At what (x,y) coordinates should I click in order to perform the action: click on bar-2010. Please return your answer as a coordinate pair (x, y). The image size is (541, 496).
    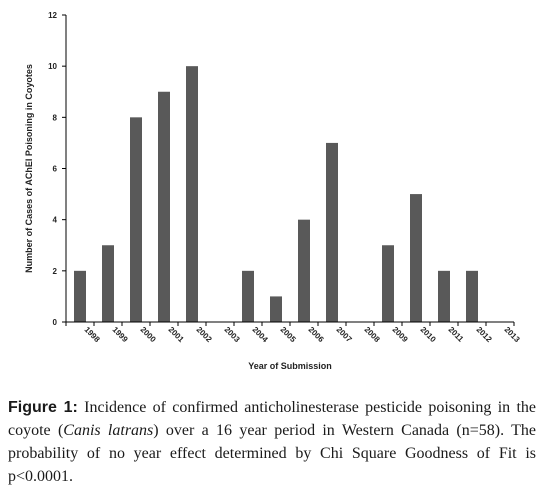
    Looking at the image, I should click on (416, 258).